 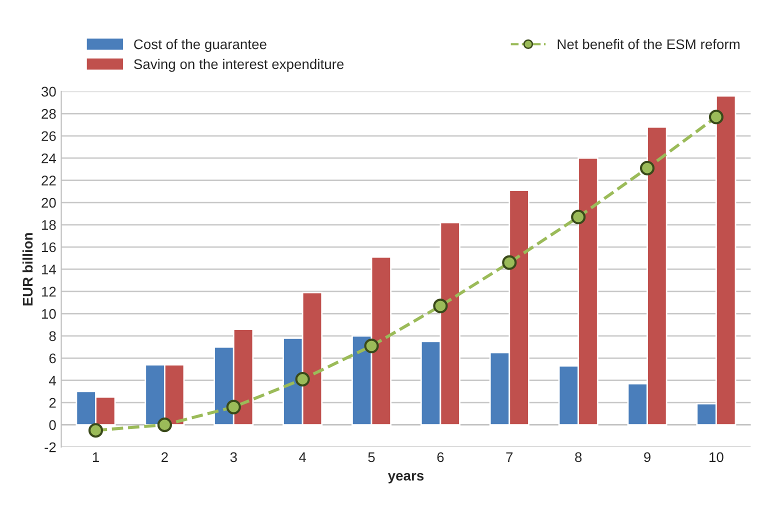 I want to click on y-tick-label: 12, so click(x=49, y=291).